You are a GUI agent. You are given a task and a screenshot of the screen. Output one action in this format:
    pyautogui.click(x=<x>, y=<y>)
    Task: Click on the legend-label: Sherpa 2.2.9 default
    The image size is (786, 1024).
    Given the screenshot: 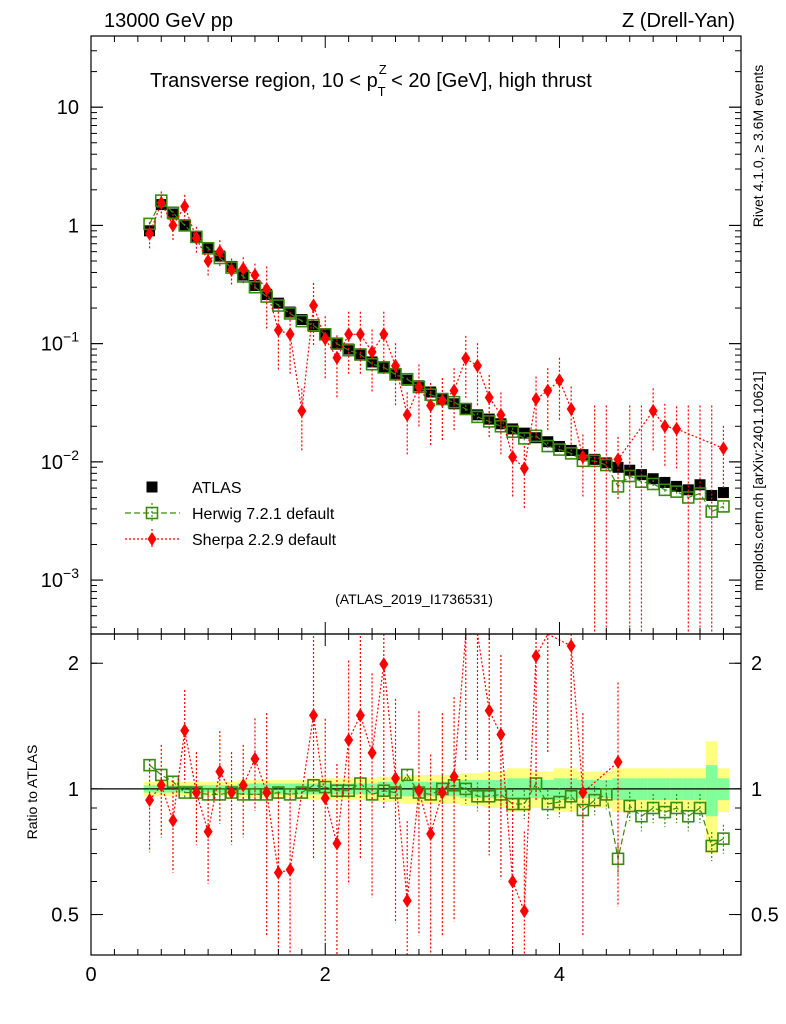 What is the action you would take?
    pyautogui.click(x=264, y=540)
    